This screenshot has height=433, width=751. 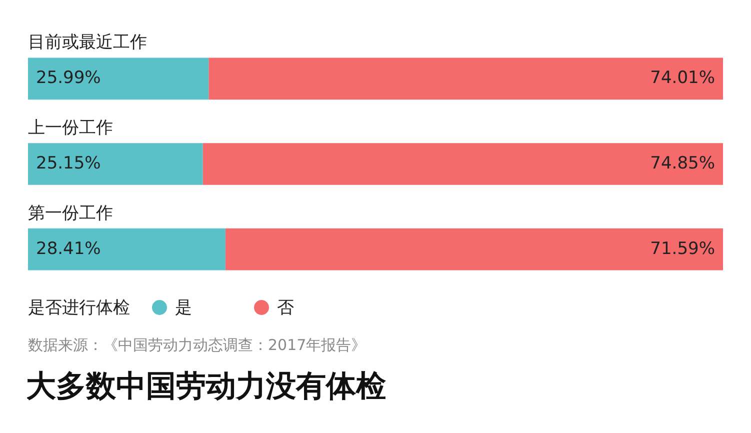 What do you see at coordinates (70, 213) in the screenshot?
I see `y-tick-label: 第一份工作` at bounding box center [70, 213].